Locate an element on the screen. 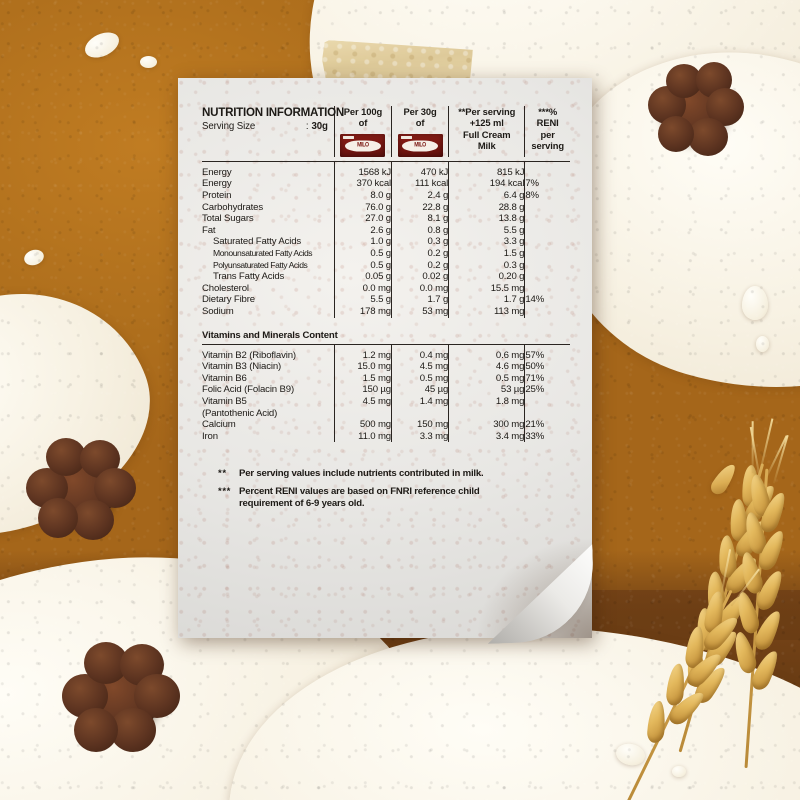  table-row: Calcium 500 mg 150 mg 300 mg 21% is located at coordinates (386, 425).